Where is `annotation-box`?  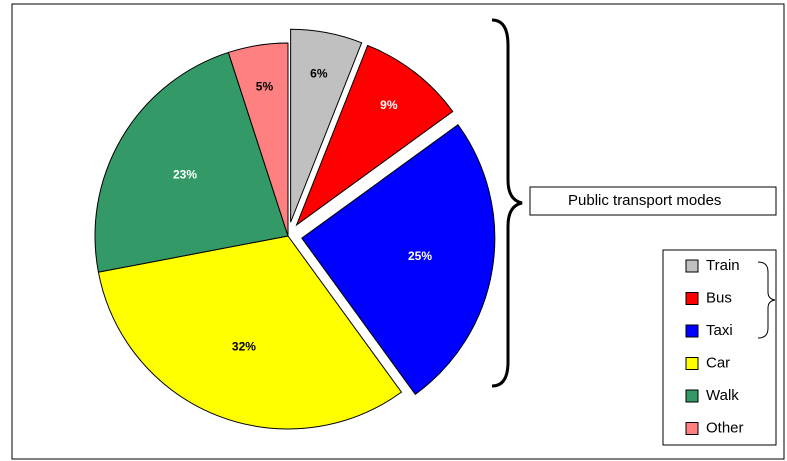
annotation-box is located at coordinates (653, 201).